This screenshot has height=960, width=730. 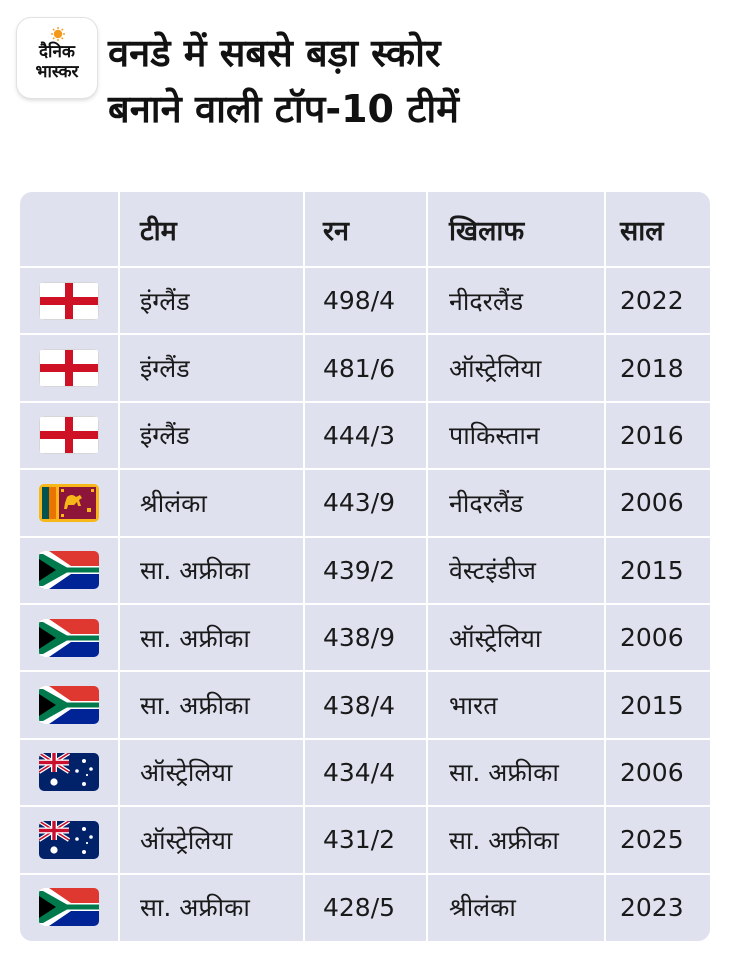 What do you see at coordinates (359, 705) in the screenshot?
I see `runs-cell: 438/4` at bounding box center [359, 705].